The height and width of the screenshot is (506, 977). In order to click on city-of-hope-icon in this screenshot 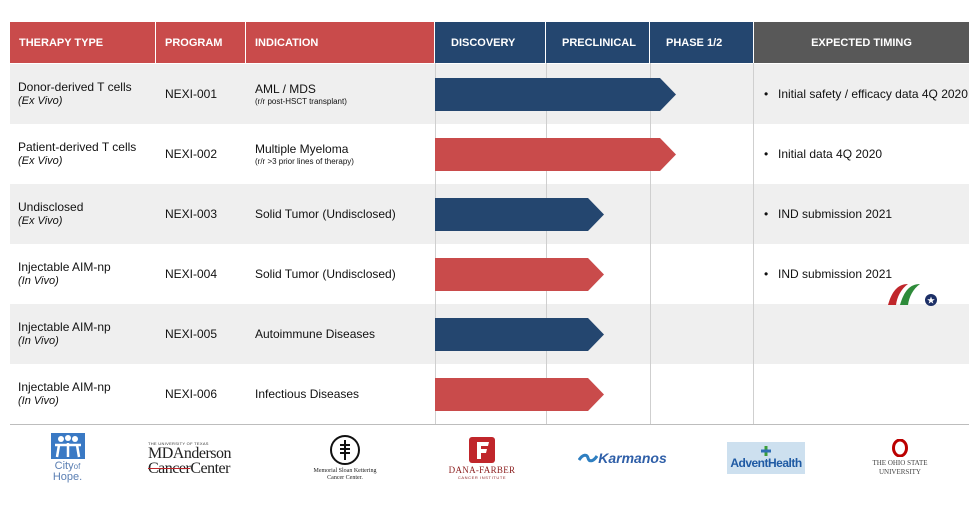, I will do `click(67, 446)`.